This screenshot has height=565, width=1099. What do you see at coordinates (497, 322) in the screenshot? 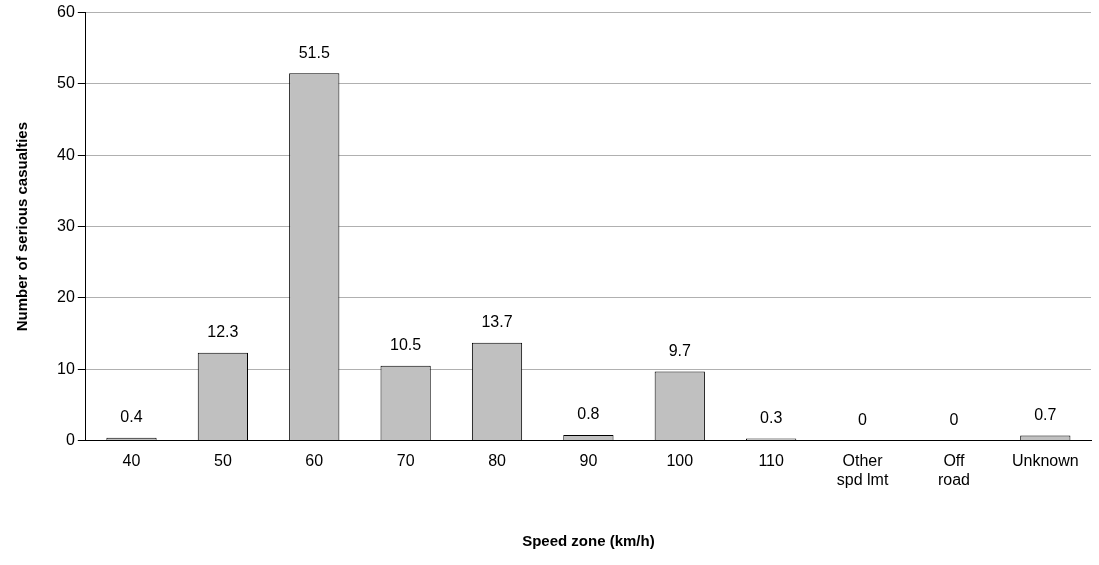
I see `data-label: 13.7` at bounding box center [497, 322].